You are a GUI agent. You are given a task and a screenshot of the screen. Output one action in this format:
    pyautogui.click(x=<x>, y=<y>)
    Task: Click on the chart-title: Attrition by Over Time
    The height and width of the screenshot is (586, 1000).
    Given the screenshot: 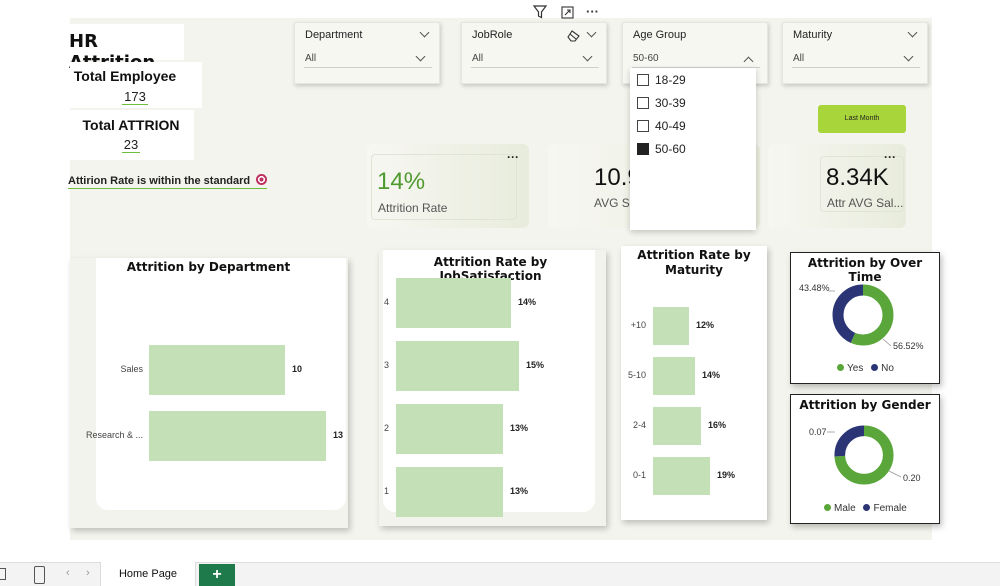 What is the action you would take?
    pyautogui.click(x=865, y=270)
    